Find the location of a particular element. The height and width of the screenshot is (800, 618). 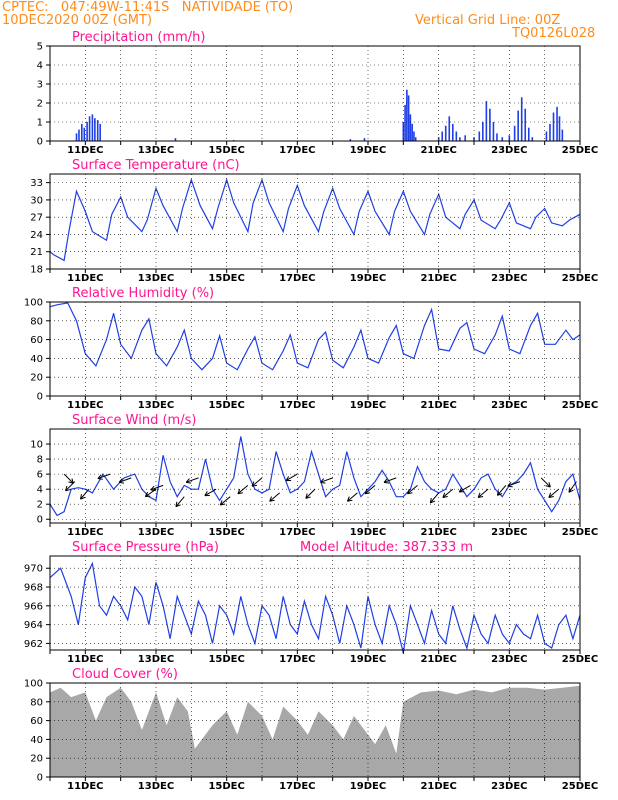

y-tick-label: 60 is located at coordinates (36, 721).